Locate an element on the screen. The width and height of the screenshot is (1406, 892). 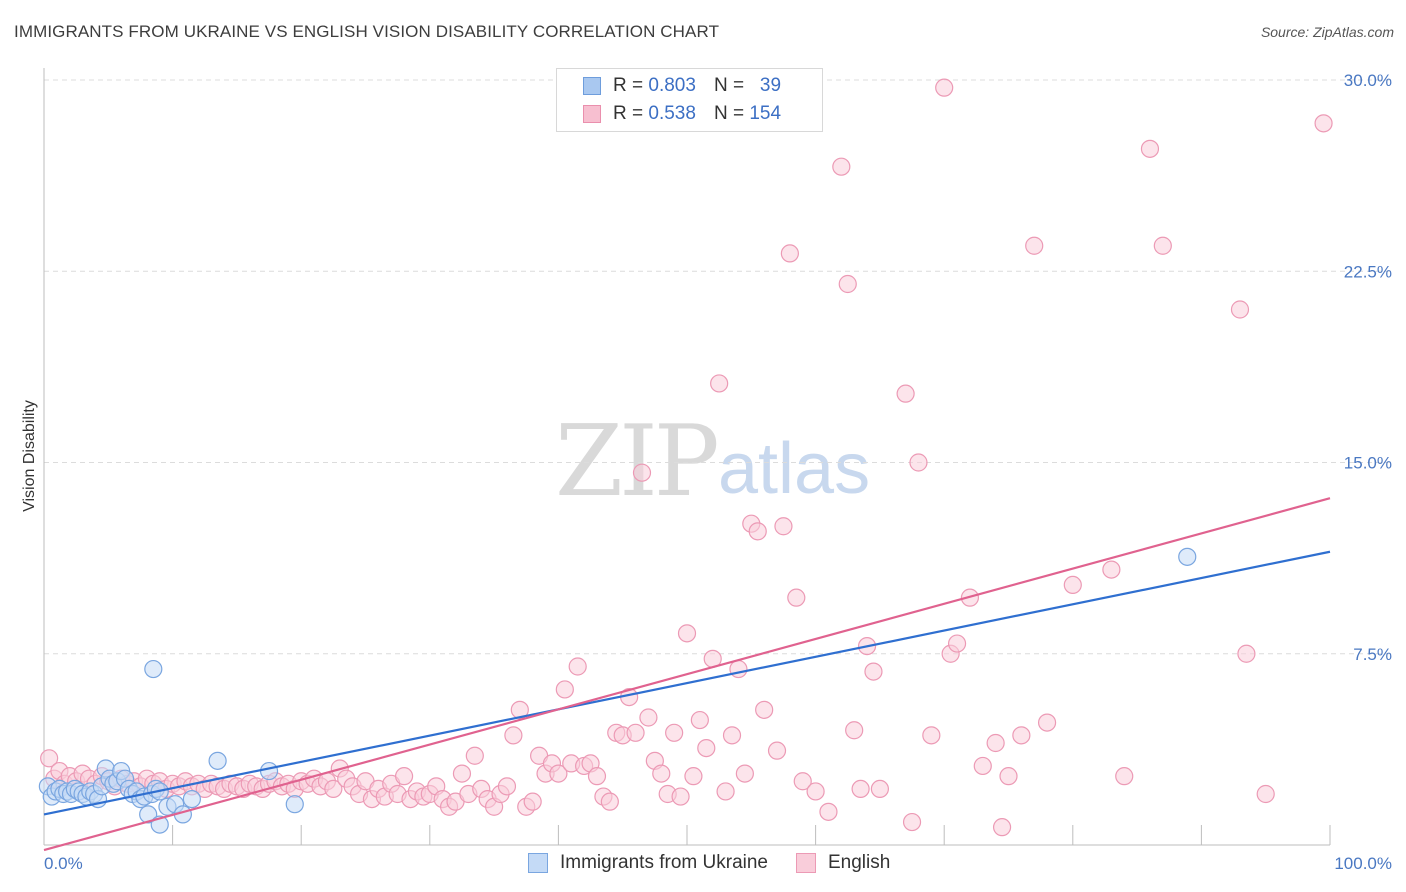
series-legend: Immigrants from Ukraine English is located at coordinates (723, 863).